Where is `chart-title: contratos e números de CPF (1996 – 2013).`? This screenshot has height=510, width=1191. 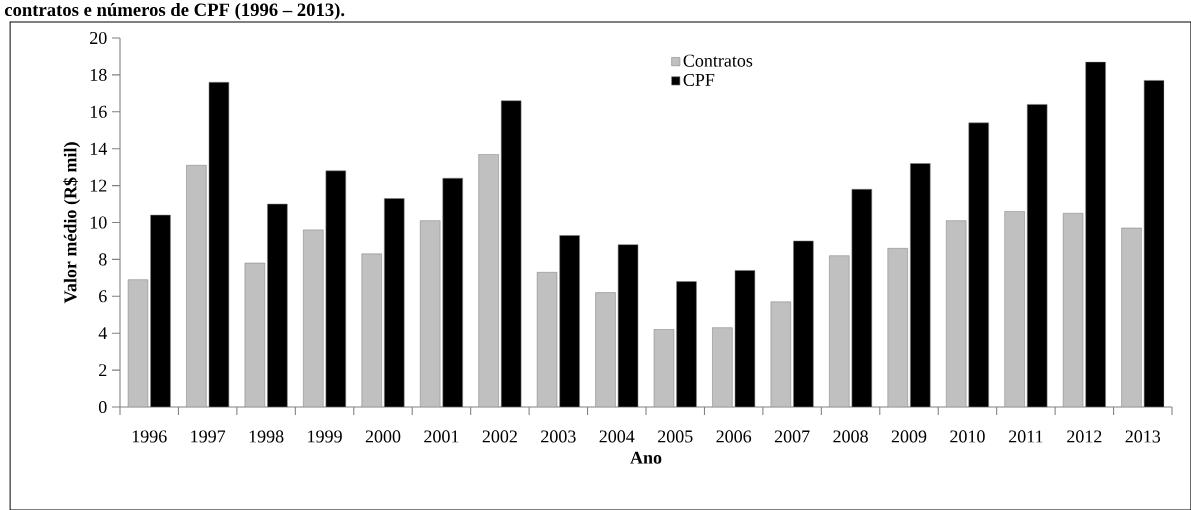 chart-title: contratos e números de CPF (1996 – 2013). is located at coordinates (174, 11).